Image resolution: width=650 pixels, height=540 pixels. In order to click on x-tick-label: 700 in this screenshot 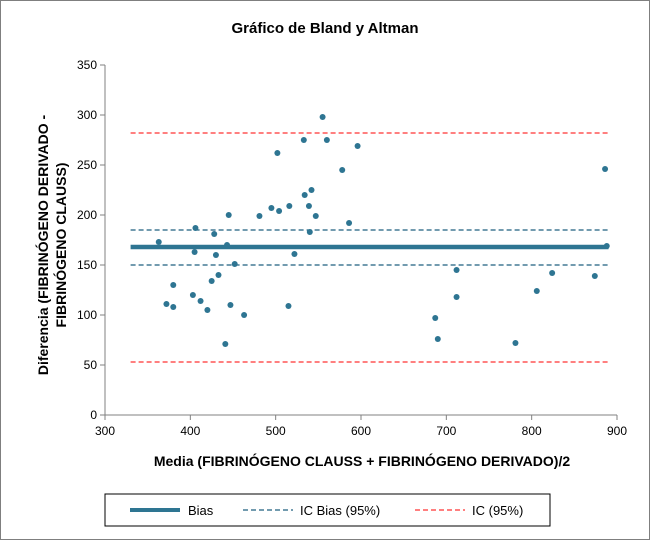, I will do `click(446, 431)`.